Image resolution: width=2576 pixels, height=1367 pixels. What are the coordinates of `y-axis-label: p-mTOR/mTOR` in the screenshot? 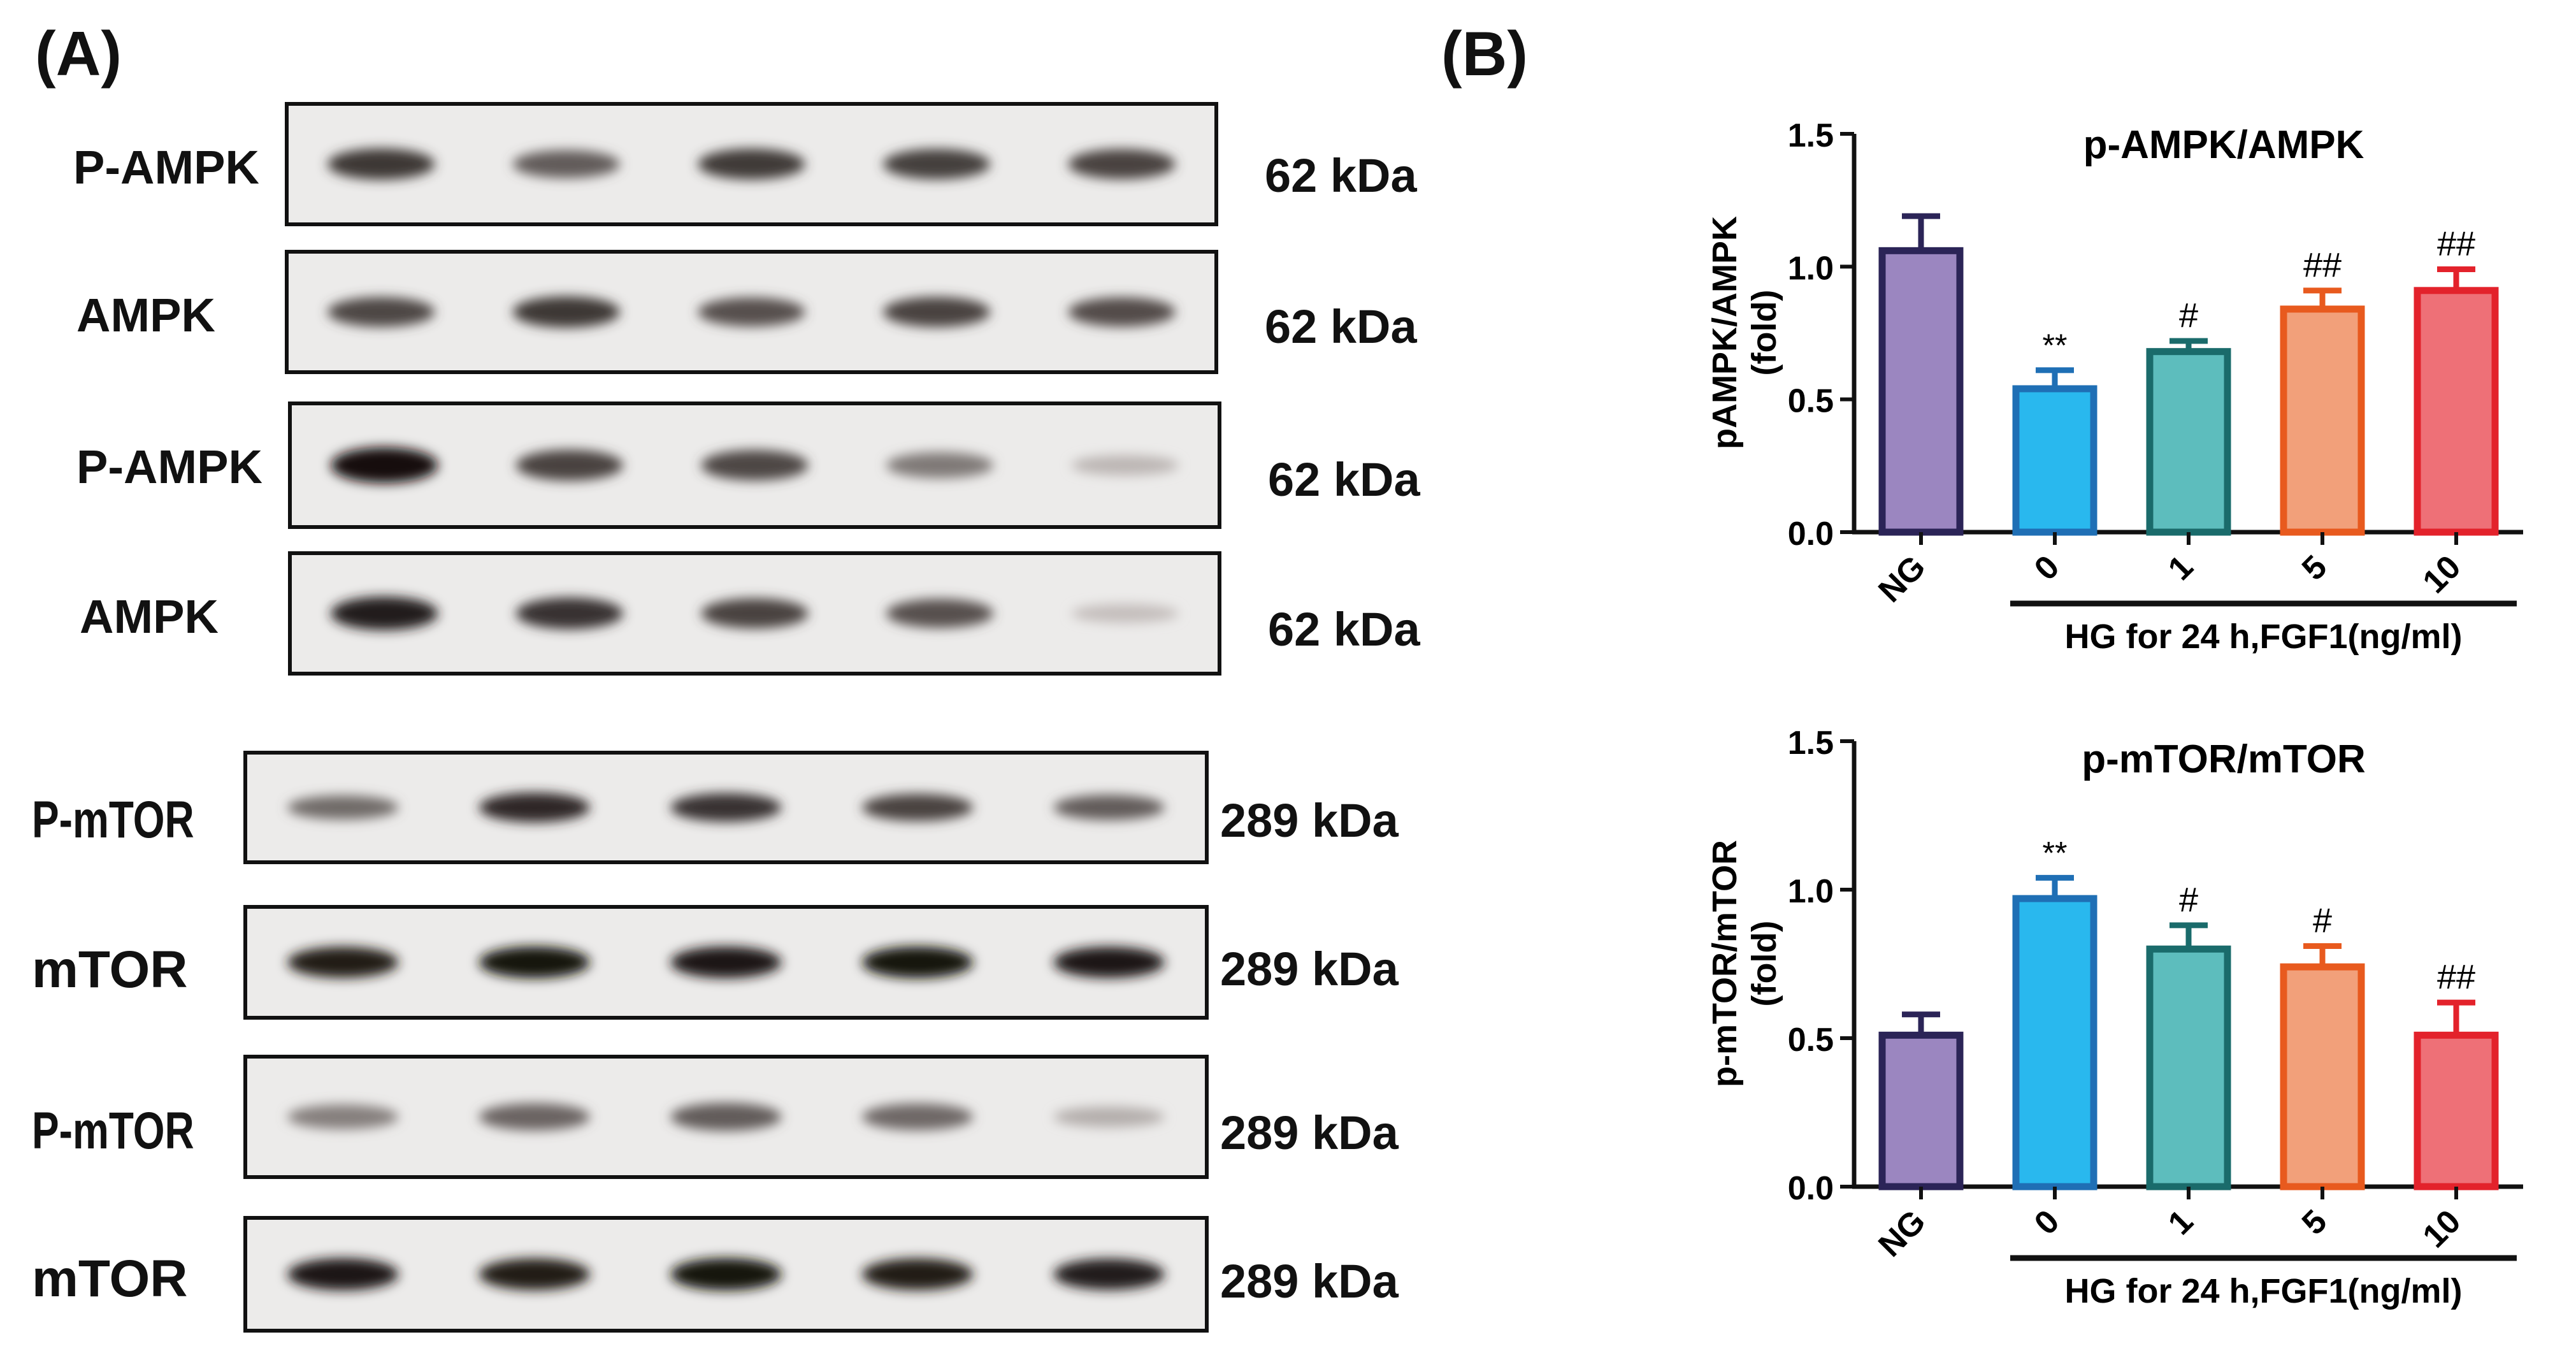 It's located at (1725, 964).